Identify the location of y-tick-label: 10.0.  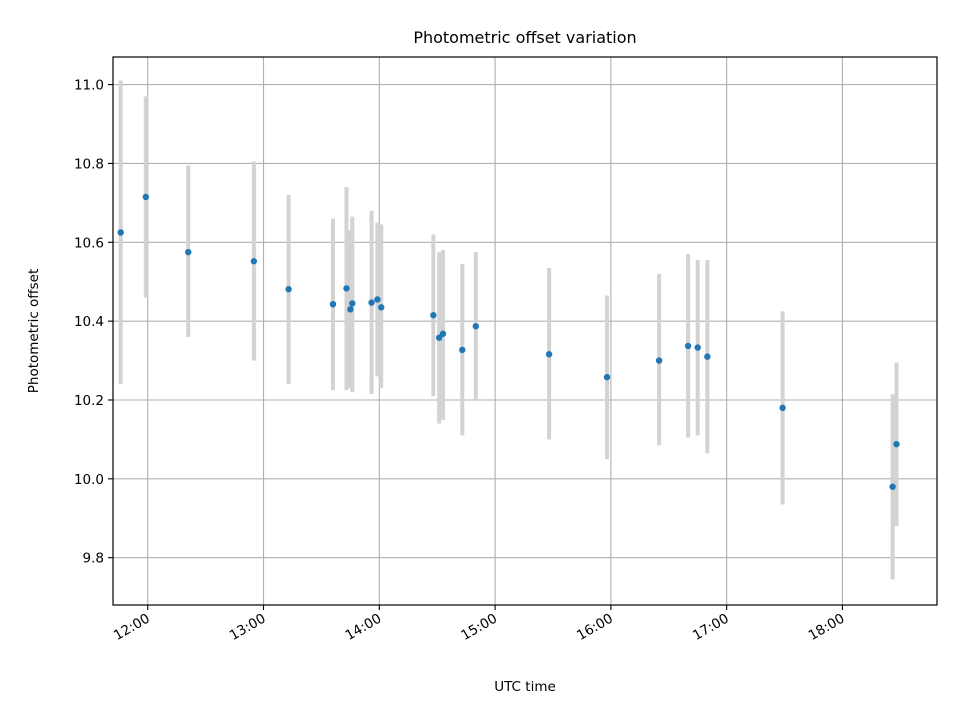
(89, 480).